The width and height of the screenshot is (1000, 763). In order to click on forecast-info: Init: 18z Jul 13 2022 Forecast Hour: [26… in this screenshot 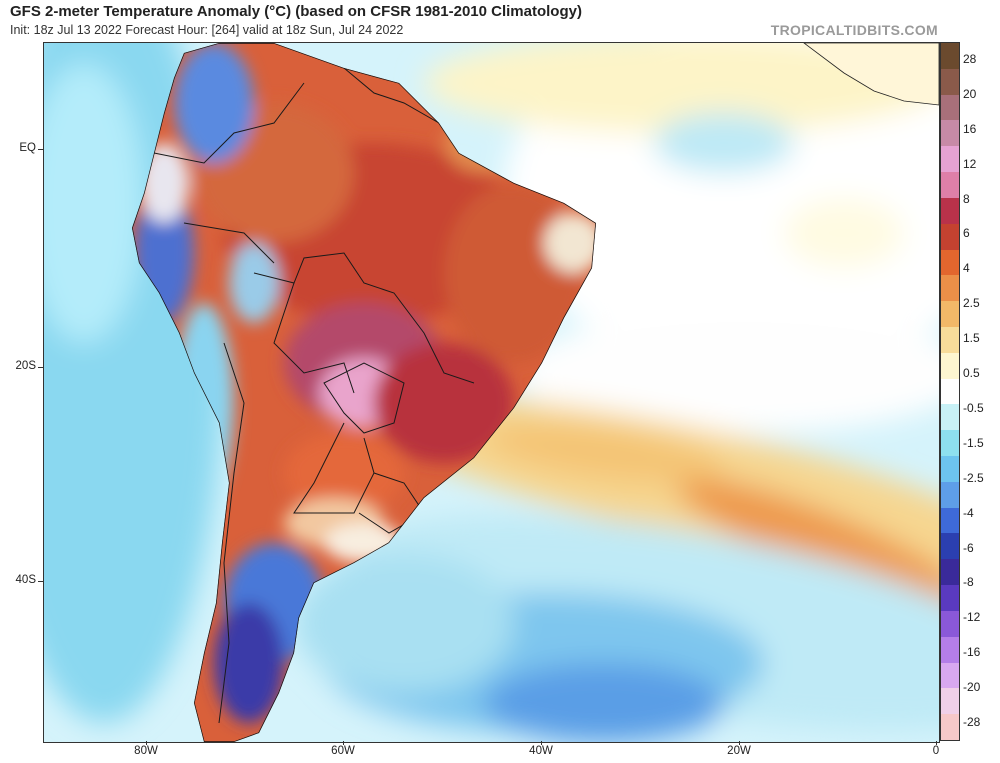, I will do `click(207, 30)`.